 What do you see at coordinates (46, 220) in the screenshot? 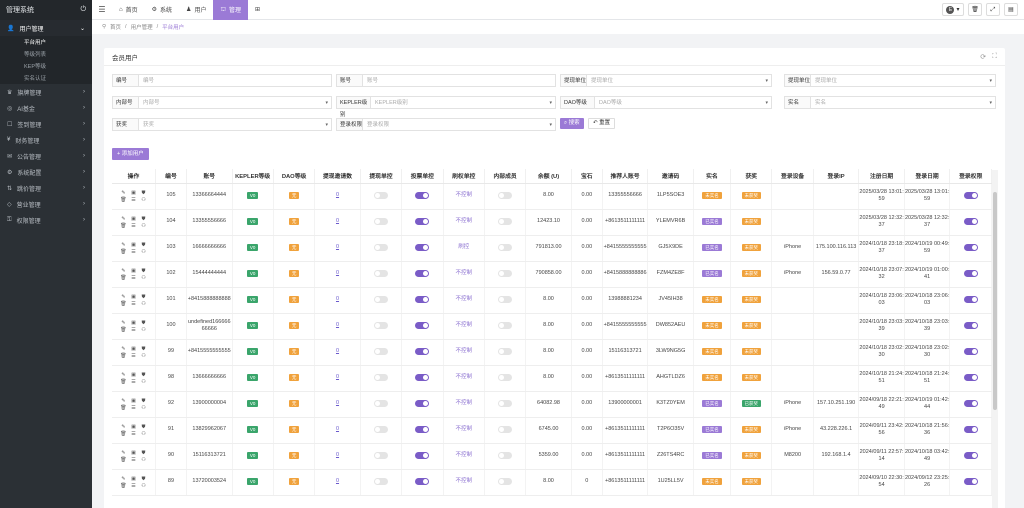
I see `sidebar-group: ⚿ 权限管理 ›` at bounding box center [46, 220].